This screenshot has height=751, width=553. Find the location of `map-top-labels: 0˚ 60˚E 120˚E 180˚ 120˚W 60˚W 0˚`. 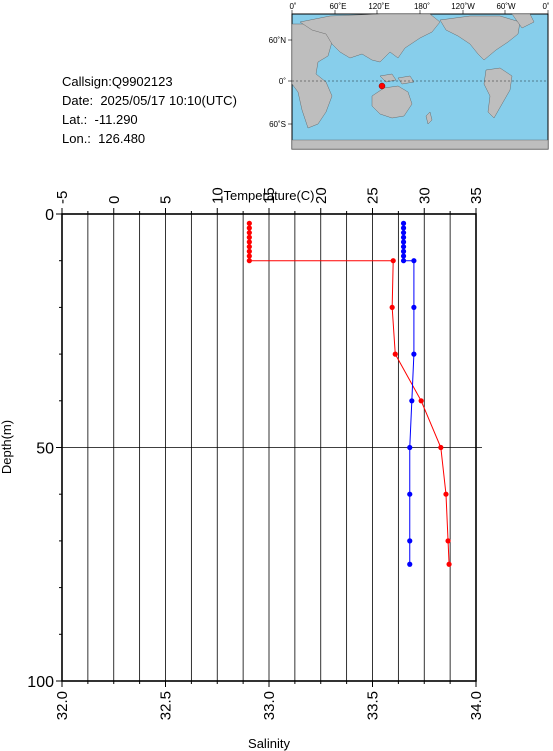

map-top-labels: 0˚ 60˚E 120˚E 180˚ 120˚W 60˚W 0˚ is located at coordinates (419, 6).